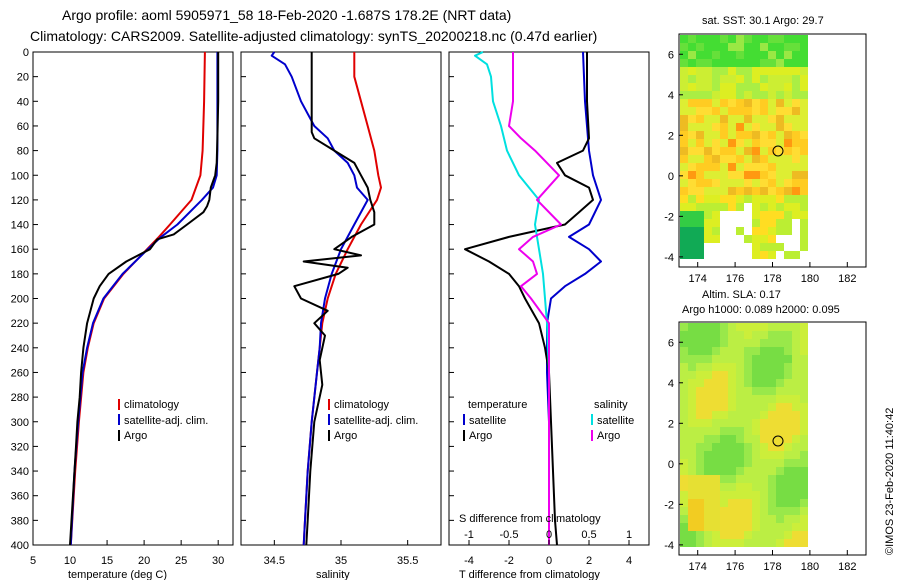 This screenshot has width=900, height=580. Describe the element at coordinates (23, 152) in the screenshot. I see `depth-tick-label: 80` at that location.